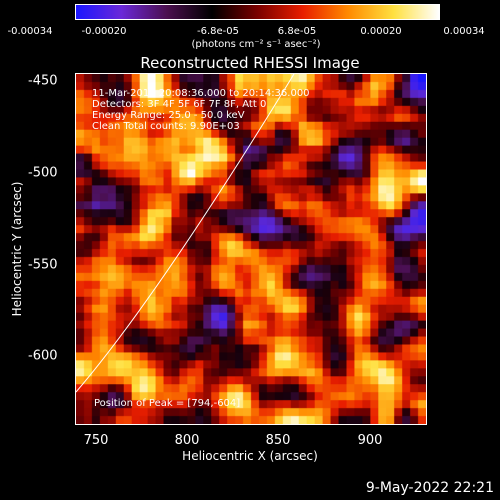  What do you see at coordinates (43, 356) in the screenshot?
I see `y-tick-label: -600` at bounding box center [43, 356].